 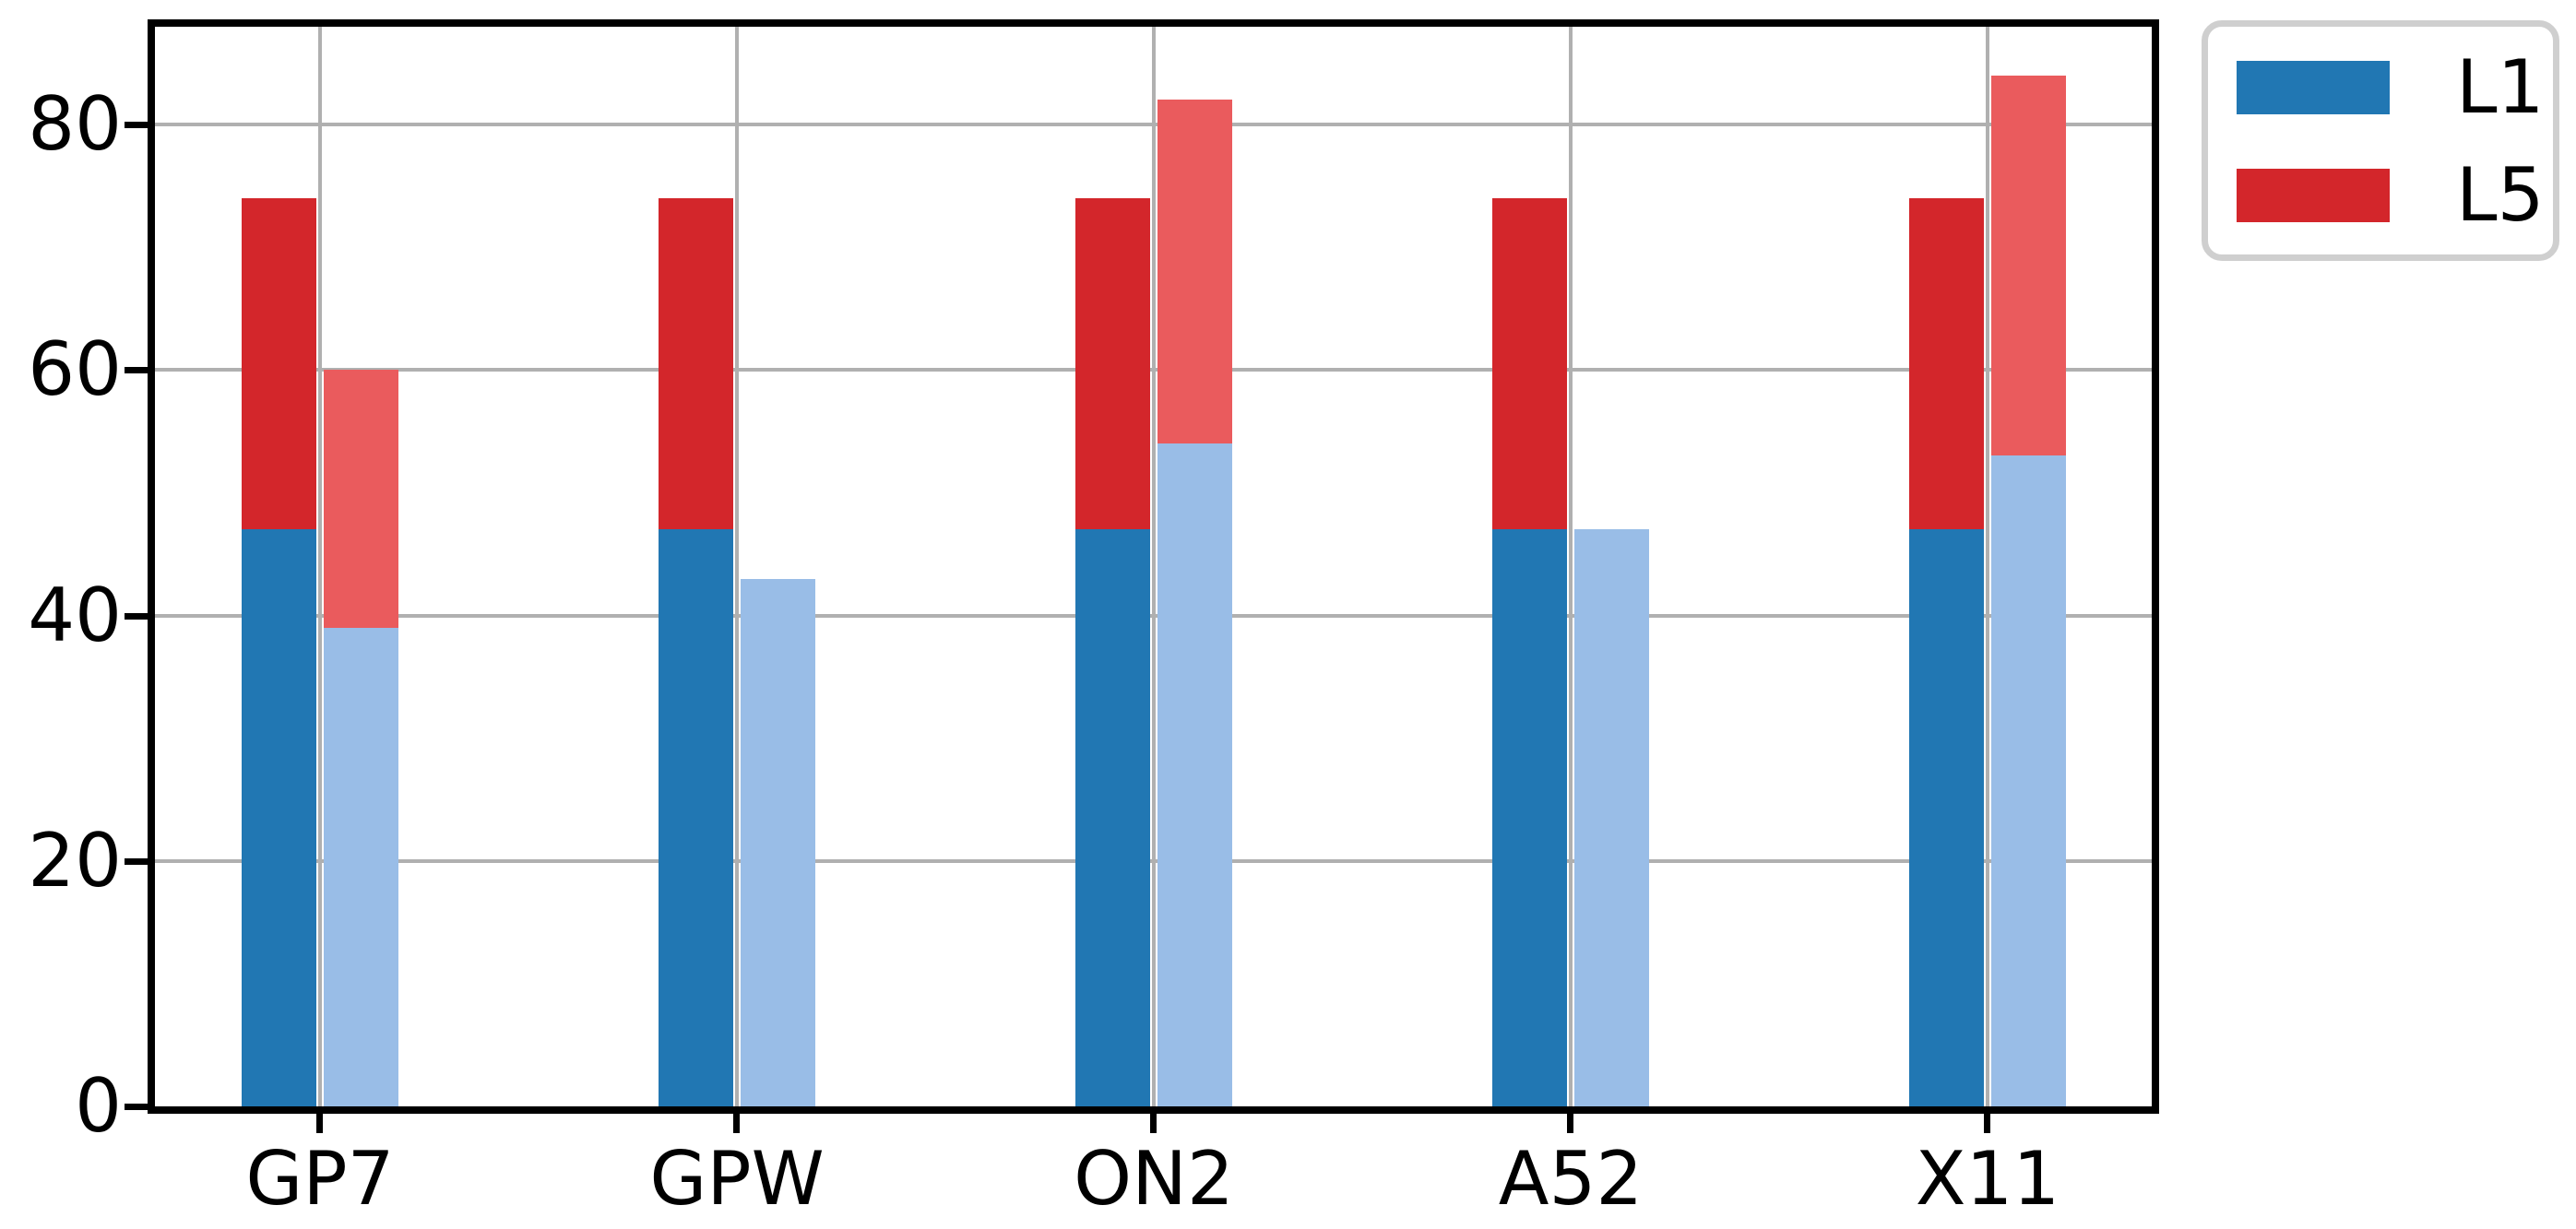 What do you see at coordinates (2381, 140) in the screenshot?
I see `legend: L1 L5` at bounding box center [2381, 140].